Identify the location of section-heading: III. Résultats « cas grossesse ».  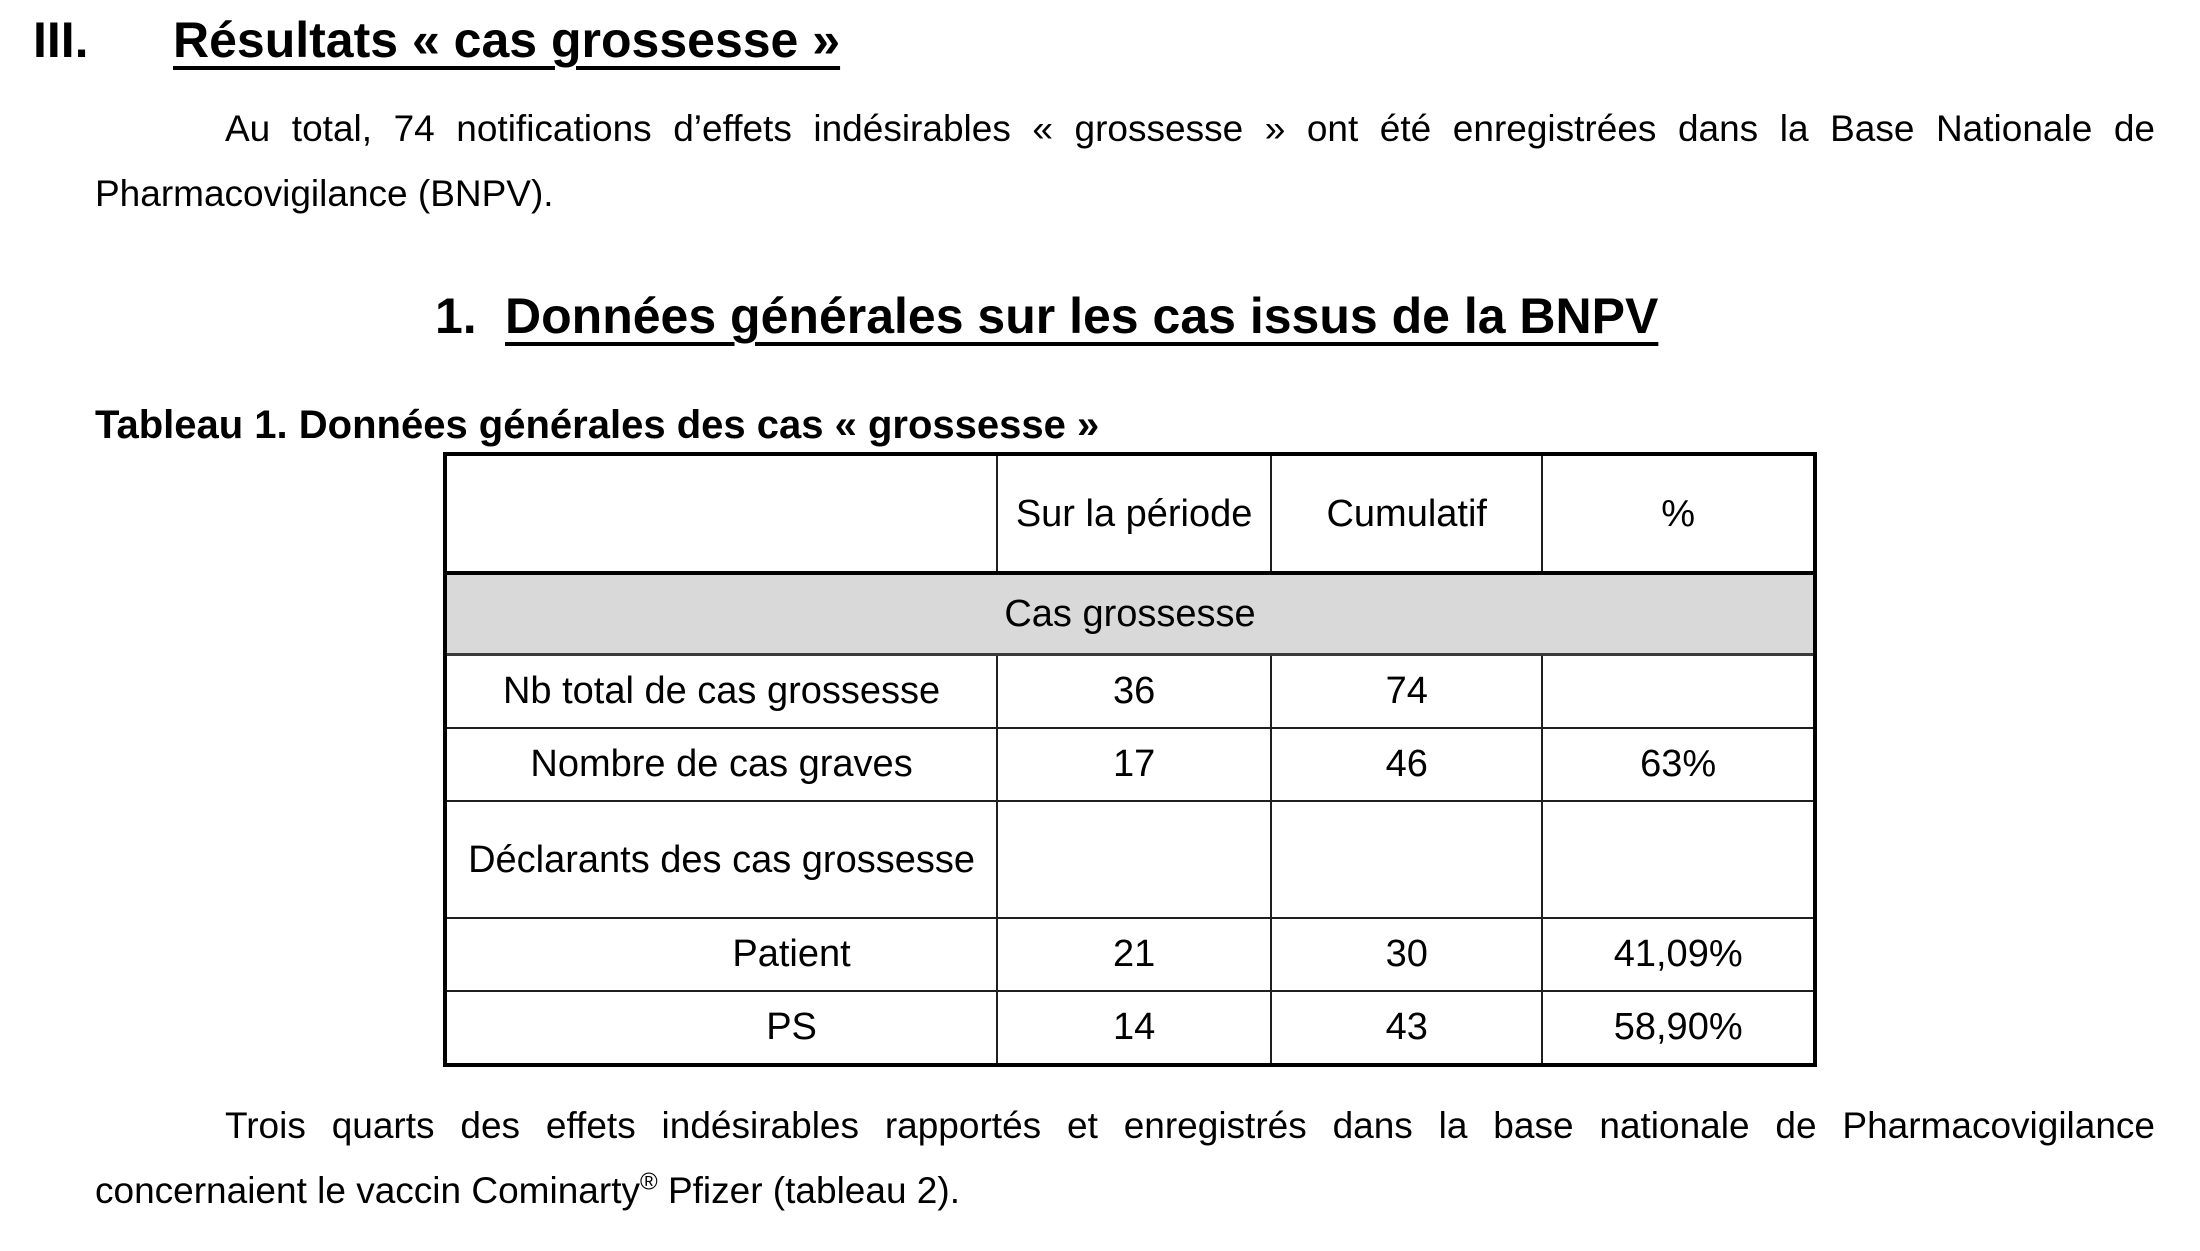
(1116, 40).